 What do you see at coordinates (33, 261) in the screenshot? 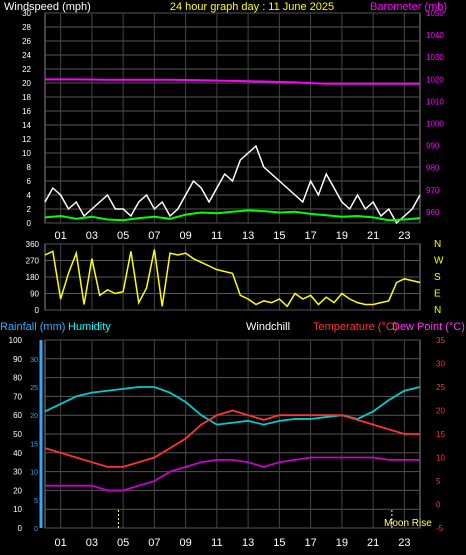
I see `dir-ytick-label: 270` at bounding box center [33, 261].